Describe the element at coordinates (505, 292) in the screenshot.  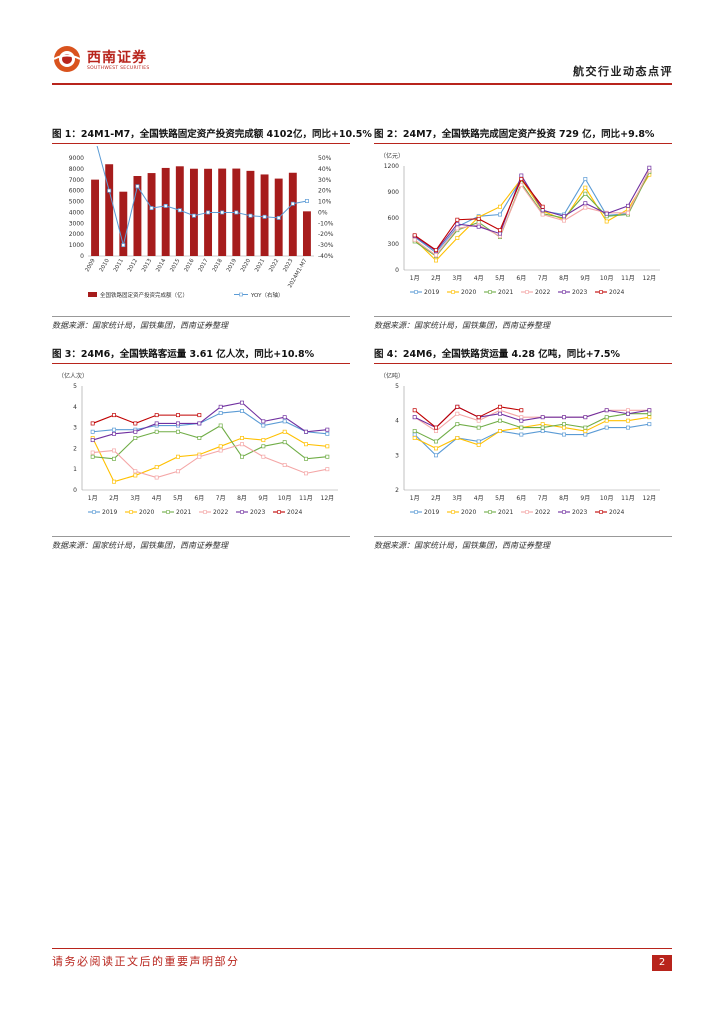
I see `fig2-legend-label: 2021` at that location.